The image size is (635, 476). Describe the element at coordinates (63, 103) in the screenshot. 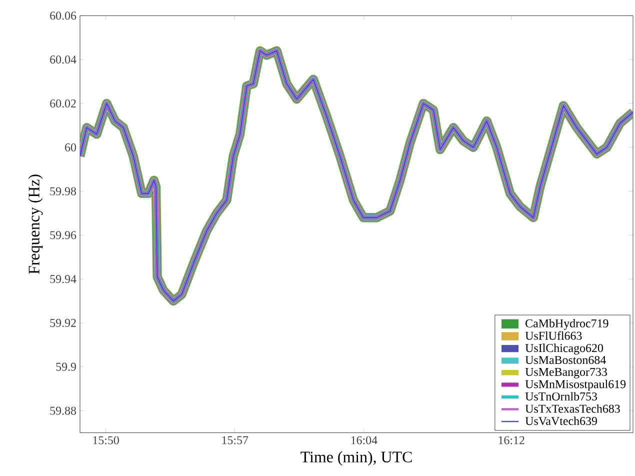

I see `y-tick-label: 60.02` at that location.